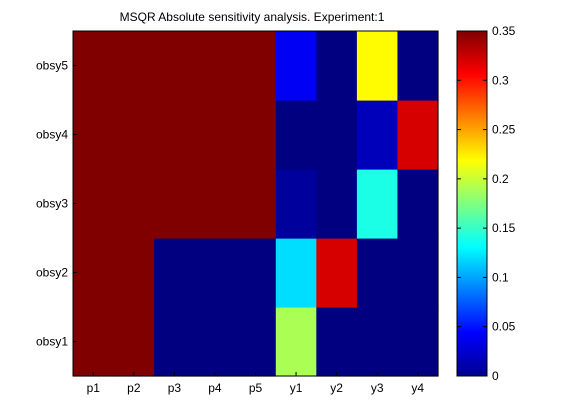 This screenshot has width=561, height=420. What do you see at coordinates (504, 31) in the screenshot?
I see `colorbar-tick-label: 0.35` at bounding box center [504, 31].